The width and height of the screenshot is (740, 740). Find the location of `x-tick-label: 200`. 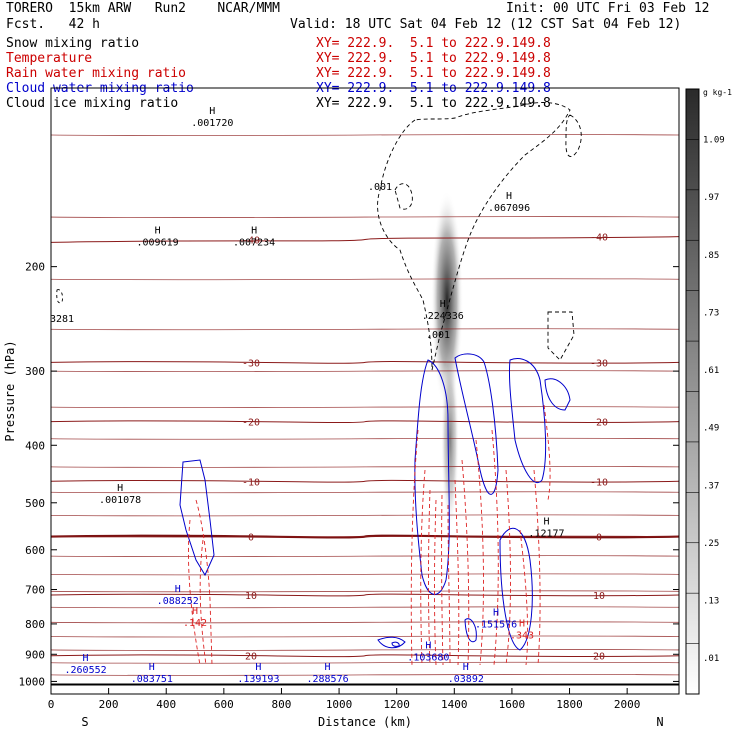

x-tick-label: 200 is located at coordinates (109, 704).